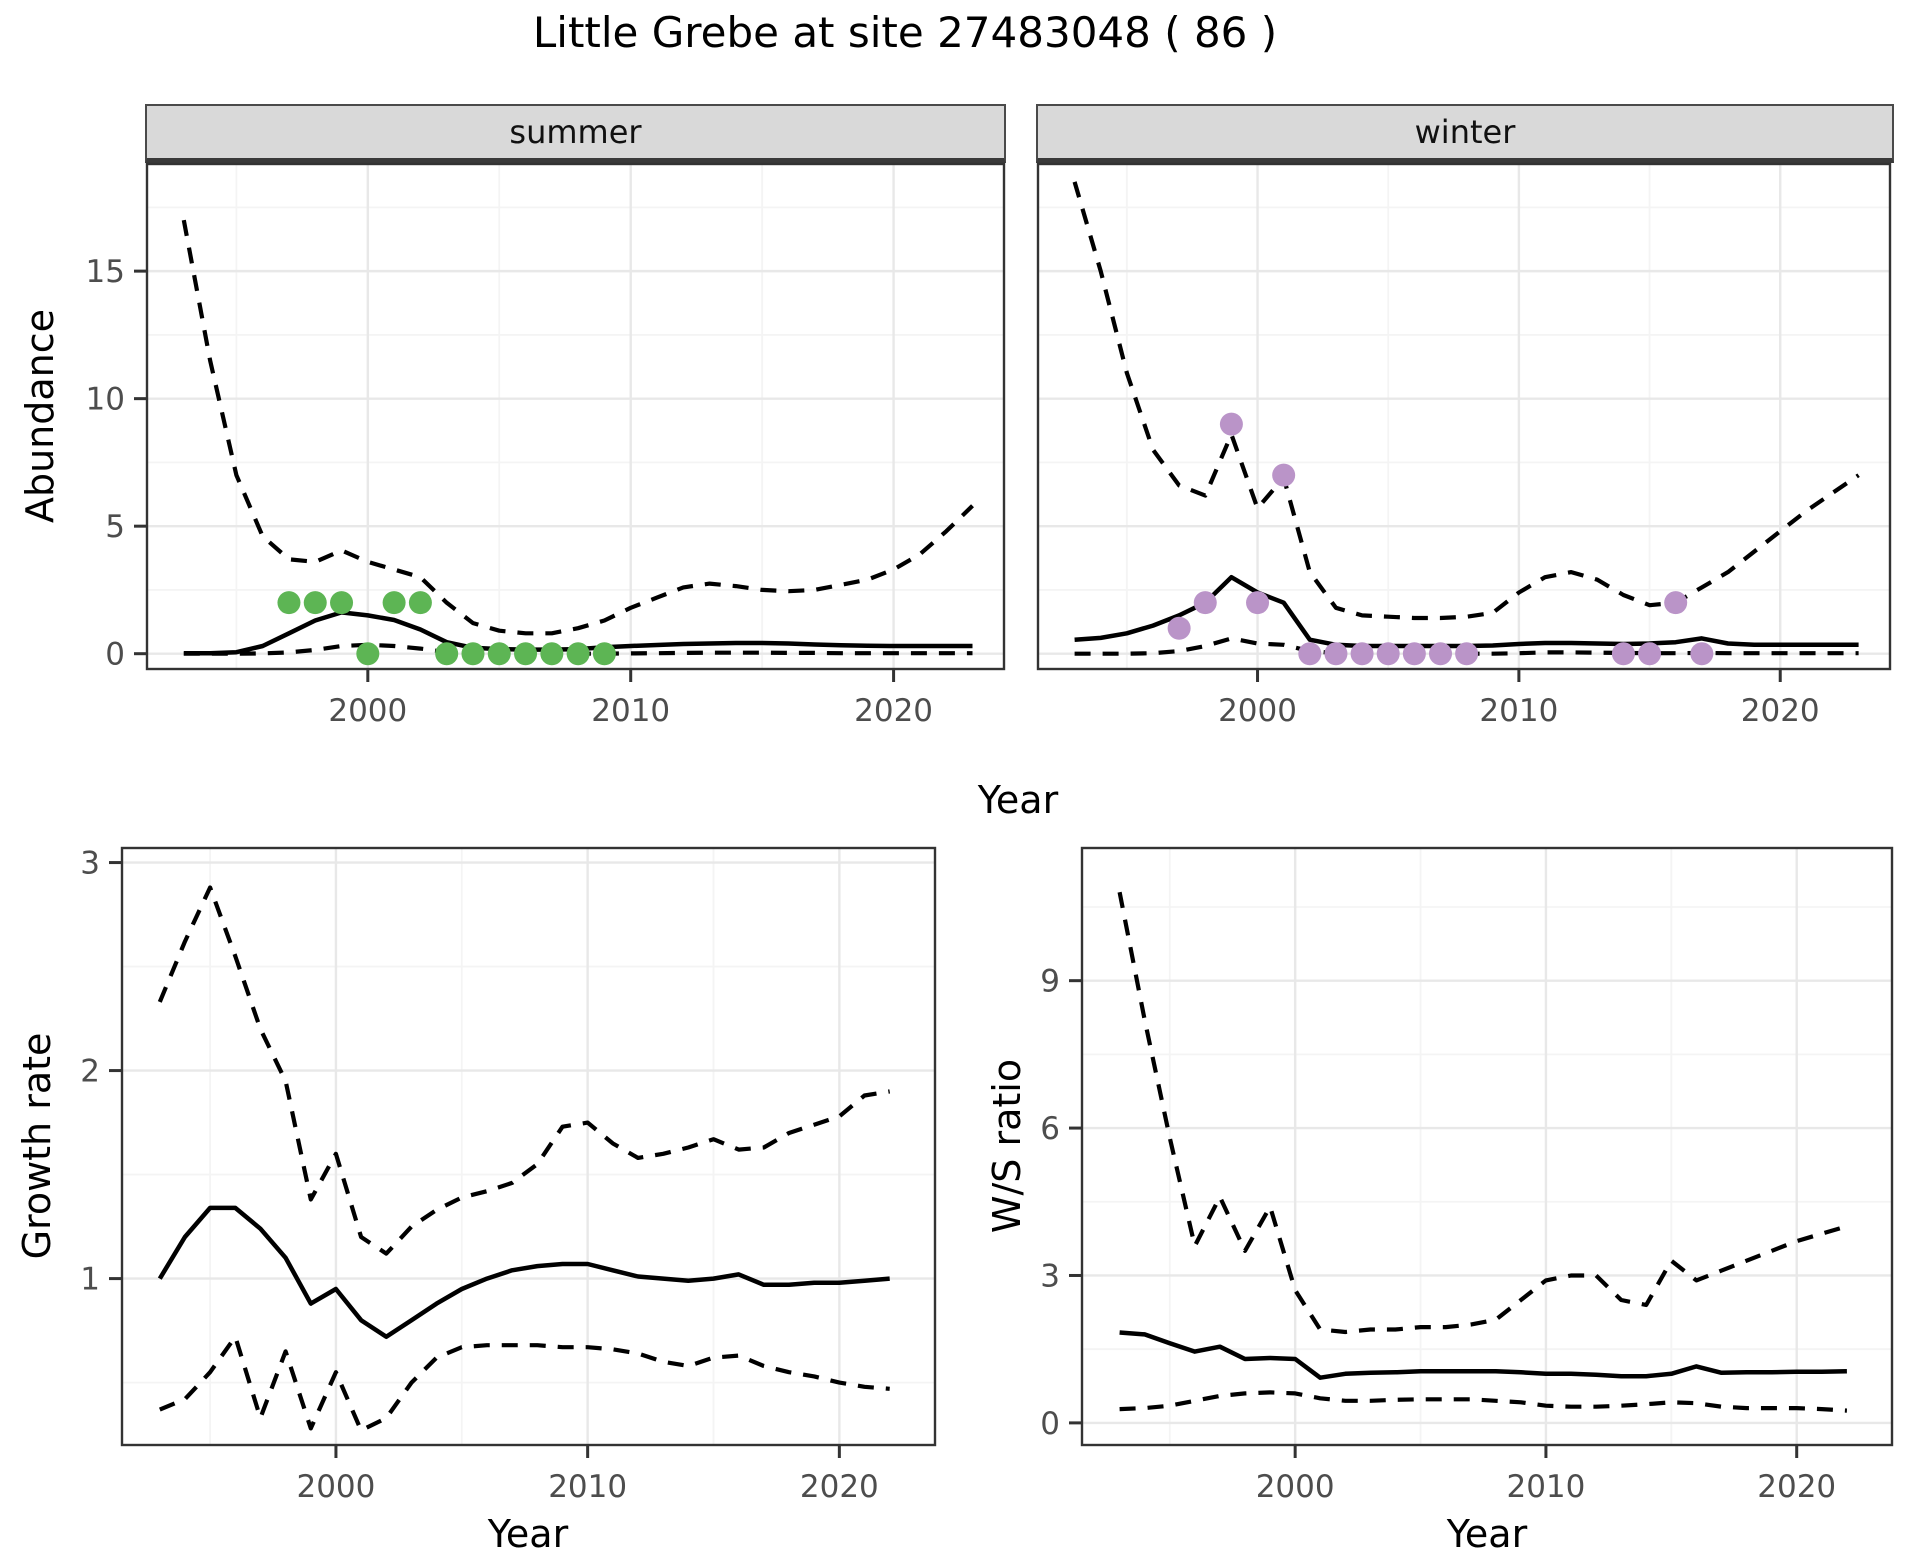 The width and height of the screenshot is (1920, 1560). What do you see at coordinates (105, 400) in the screenshot?
I see `y-tick-label: 10` at bounding box center [105, 400].